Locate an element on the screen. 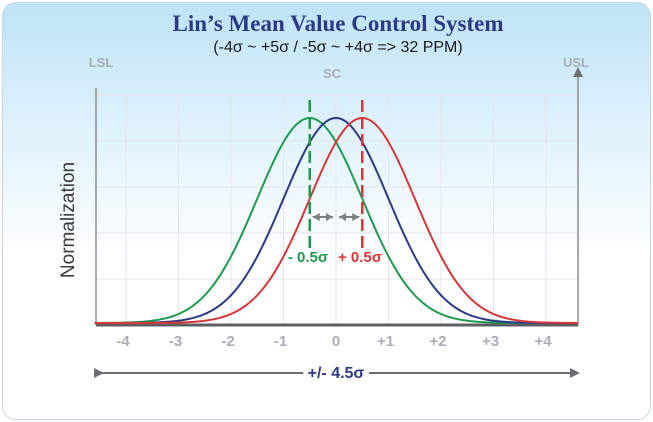 The height and width of the screenshot is (422, 653). shift-arrow-right is located at coordinates (349, 217).